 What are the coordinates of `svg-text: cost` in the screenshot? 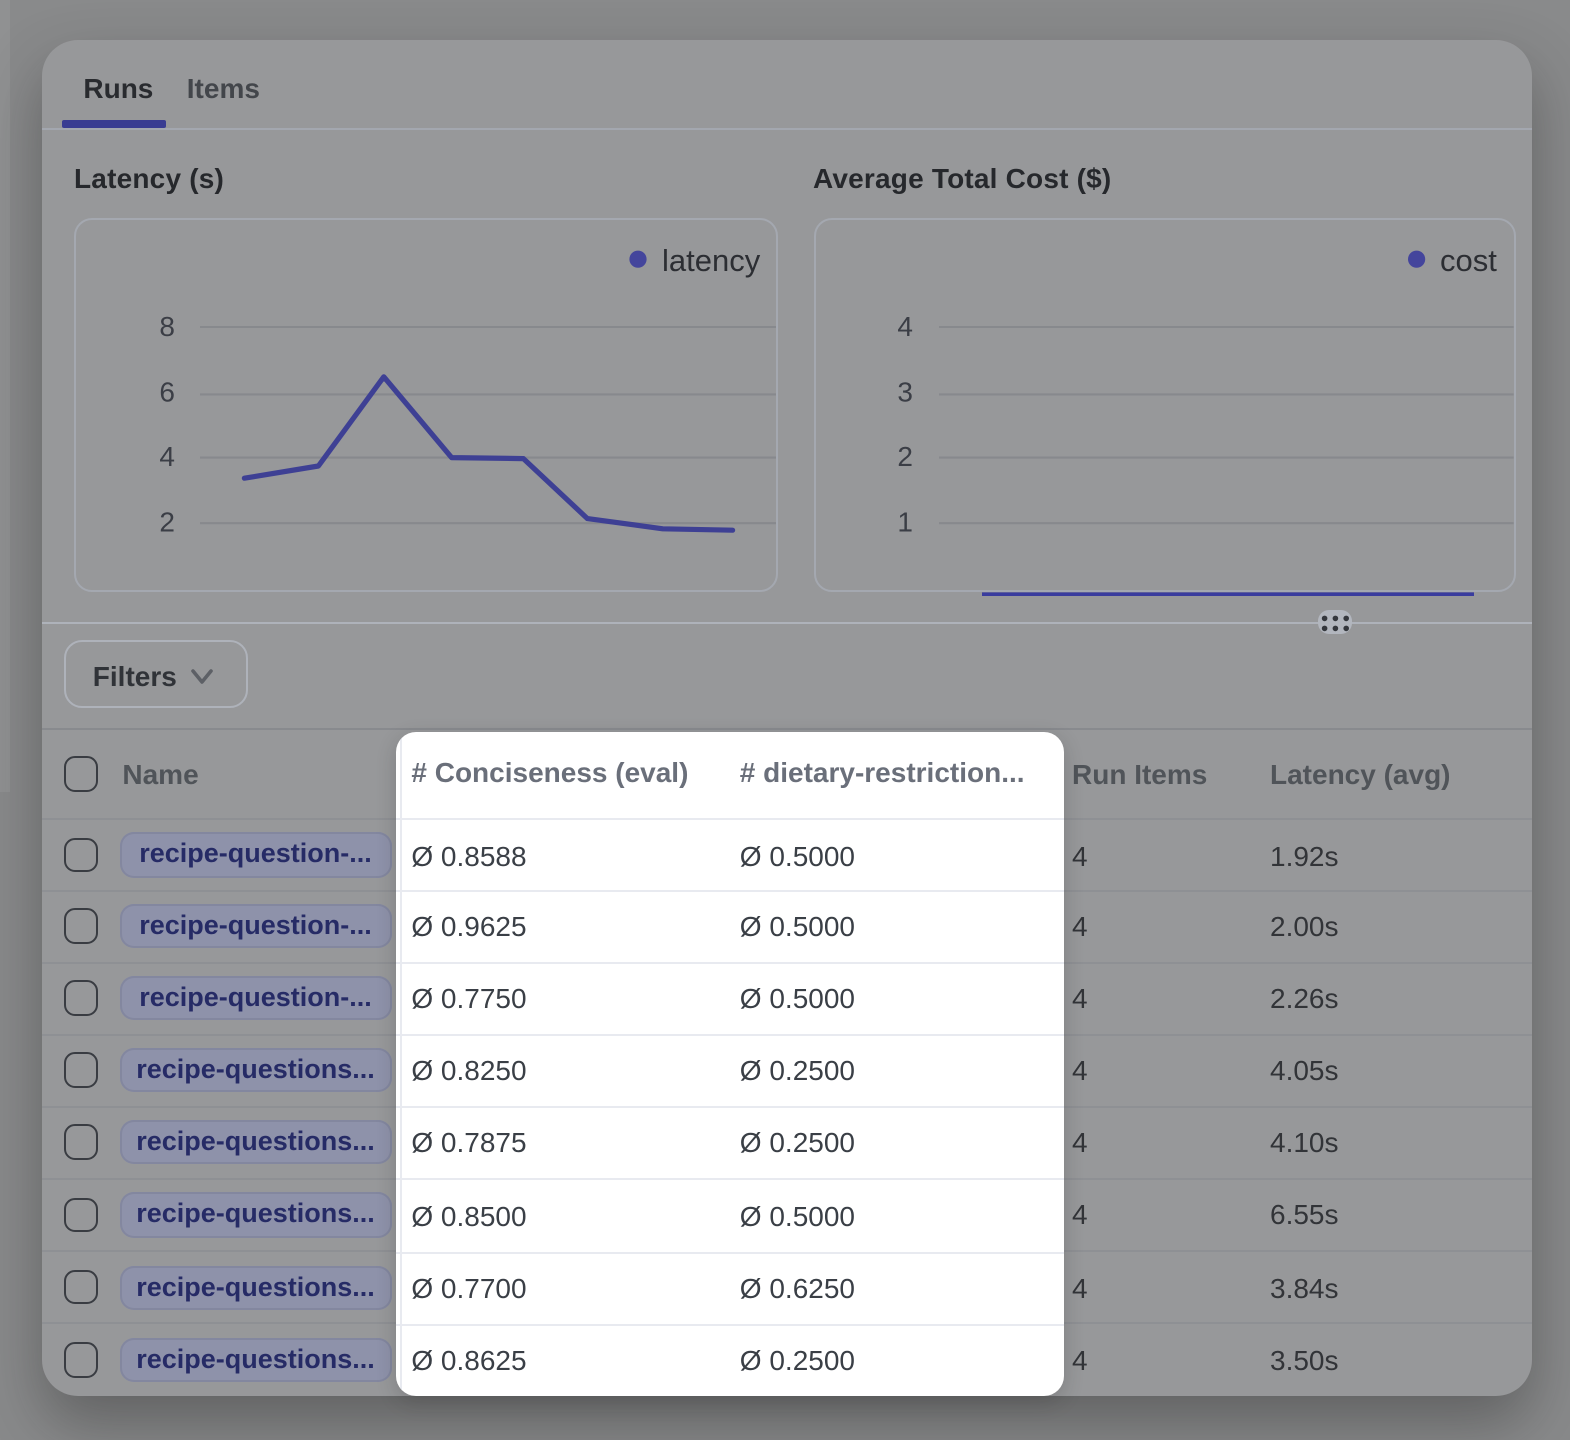 It's located at (1467, 259).